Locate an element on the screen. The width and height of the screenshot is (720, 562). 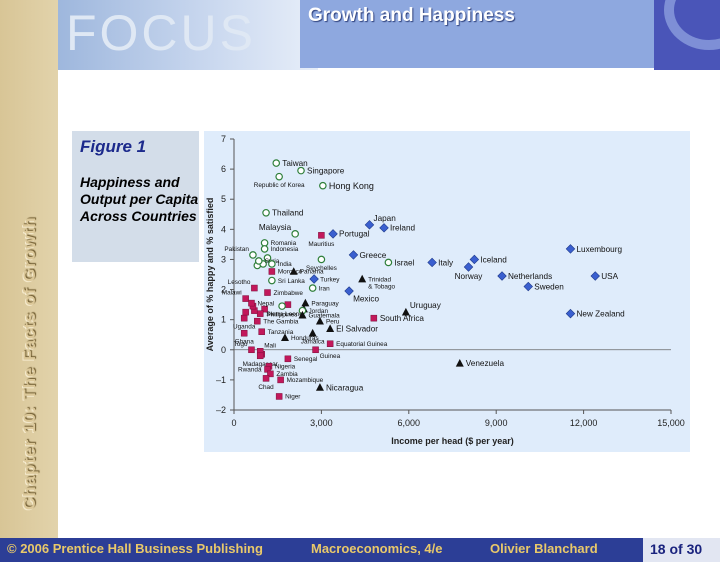
point-label: Malawi is located at coordinates (232, 293).